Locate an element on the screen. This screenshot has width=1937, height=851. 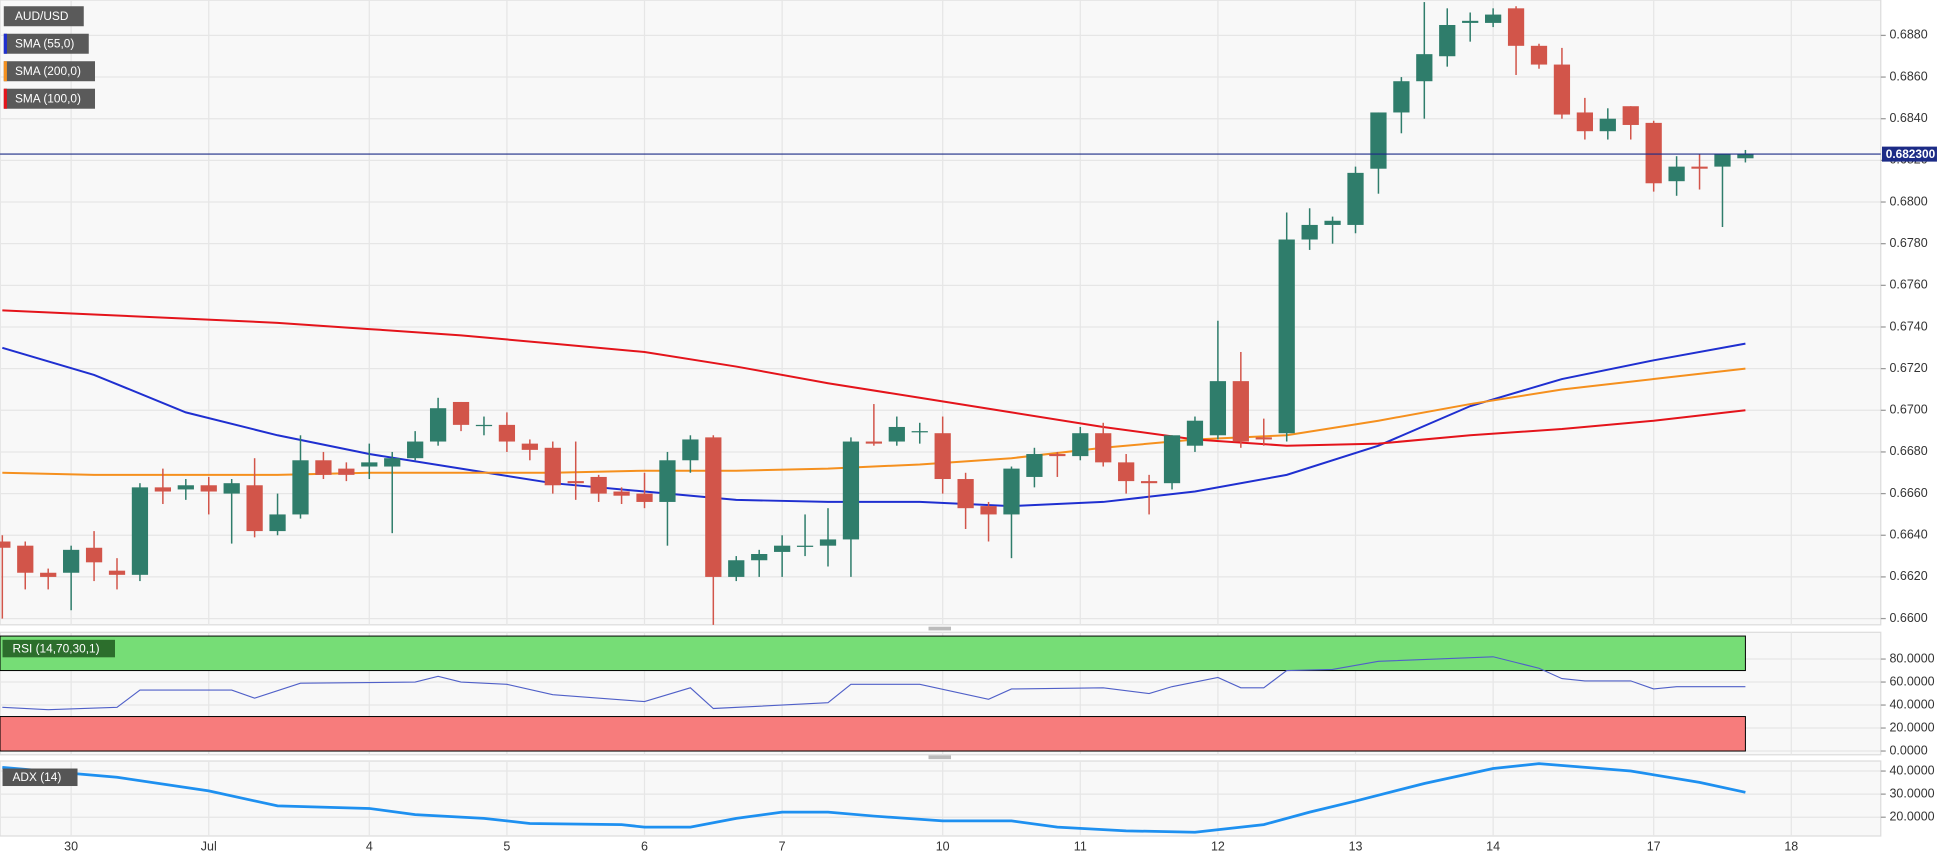
x-tick-label: 30 is located at coordinates (71, 845).